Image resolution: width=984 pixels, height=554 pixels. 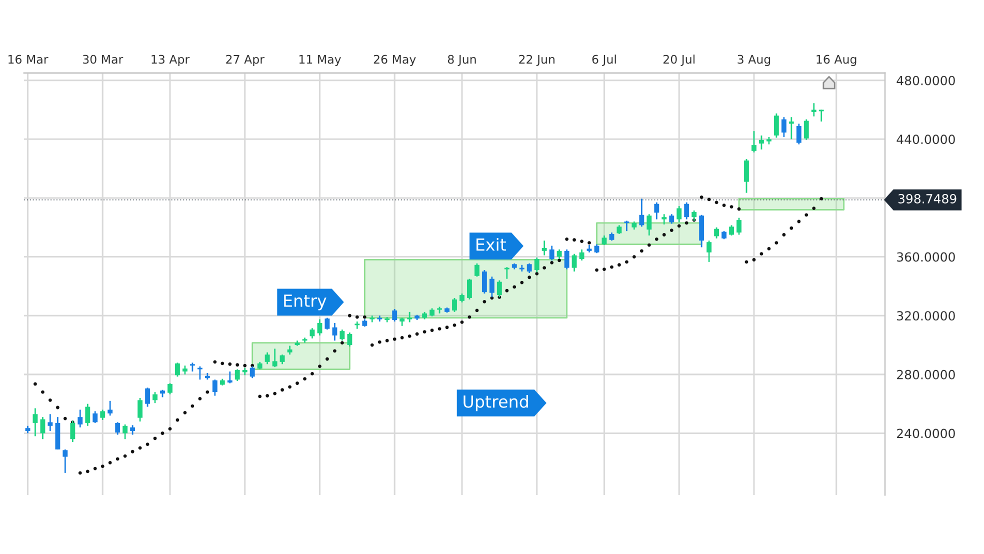 I want to click on y-tick-label: 360.0000, so click(x=926, y=257).